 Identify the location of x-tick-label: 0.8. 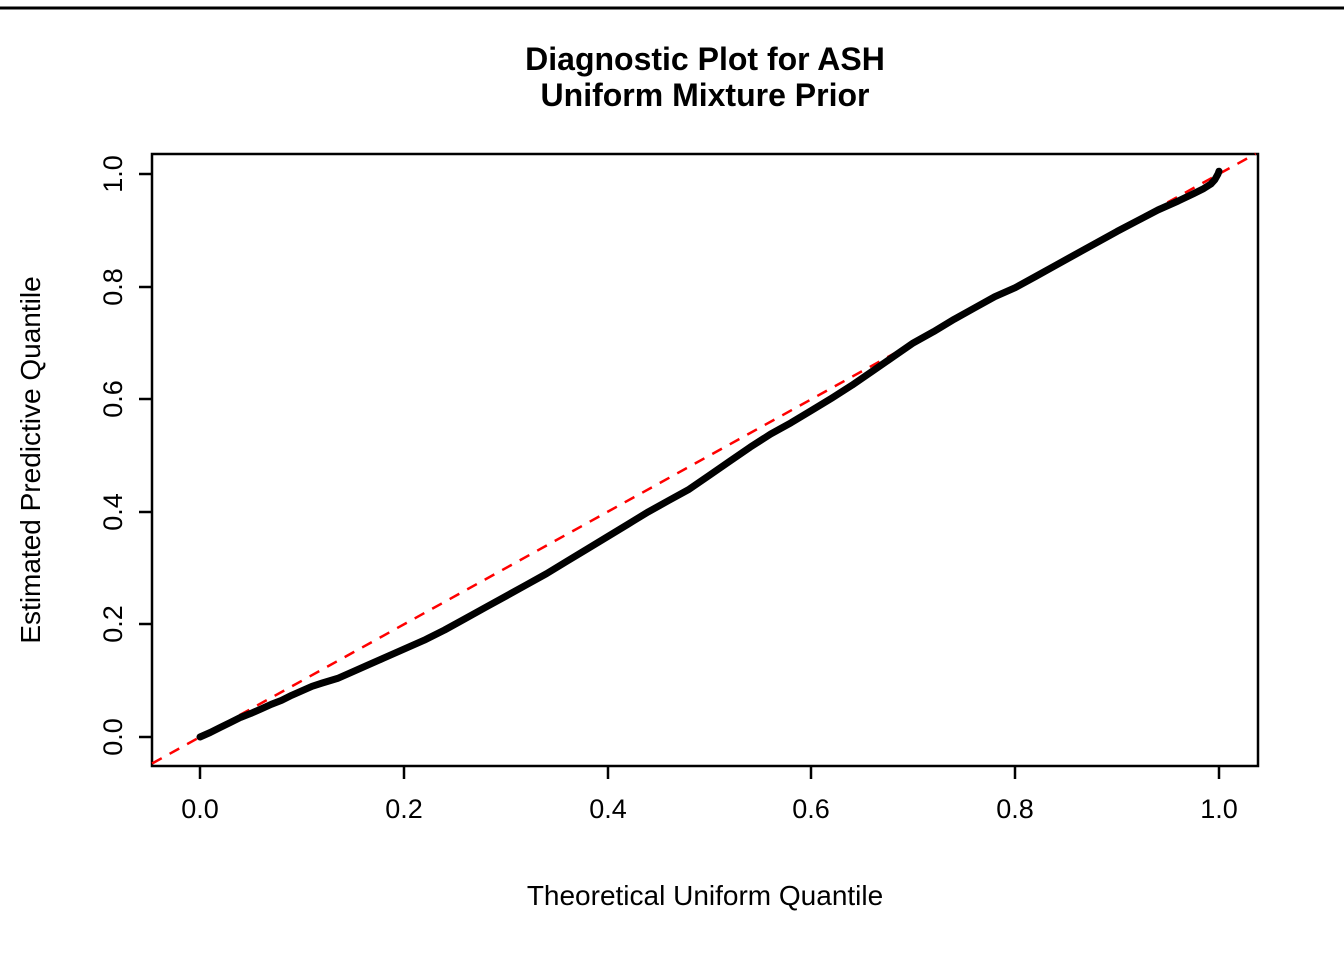
(1015, 809).